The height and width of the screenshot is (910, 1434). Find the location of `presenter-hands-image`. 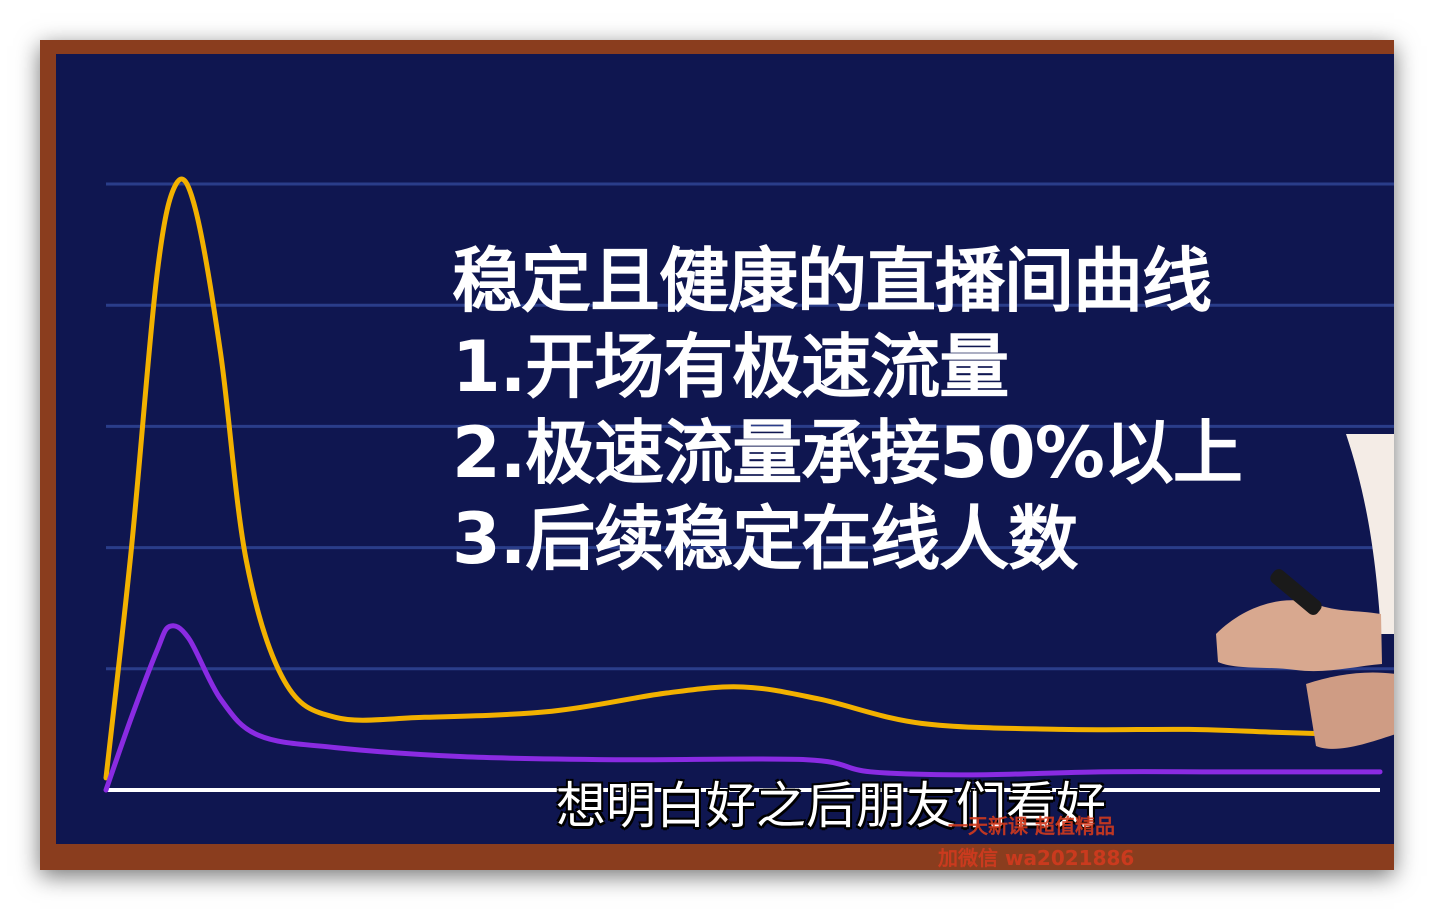

presenter-hands-image is located at coordinates (1305, 591).